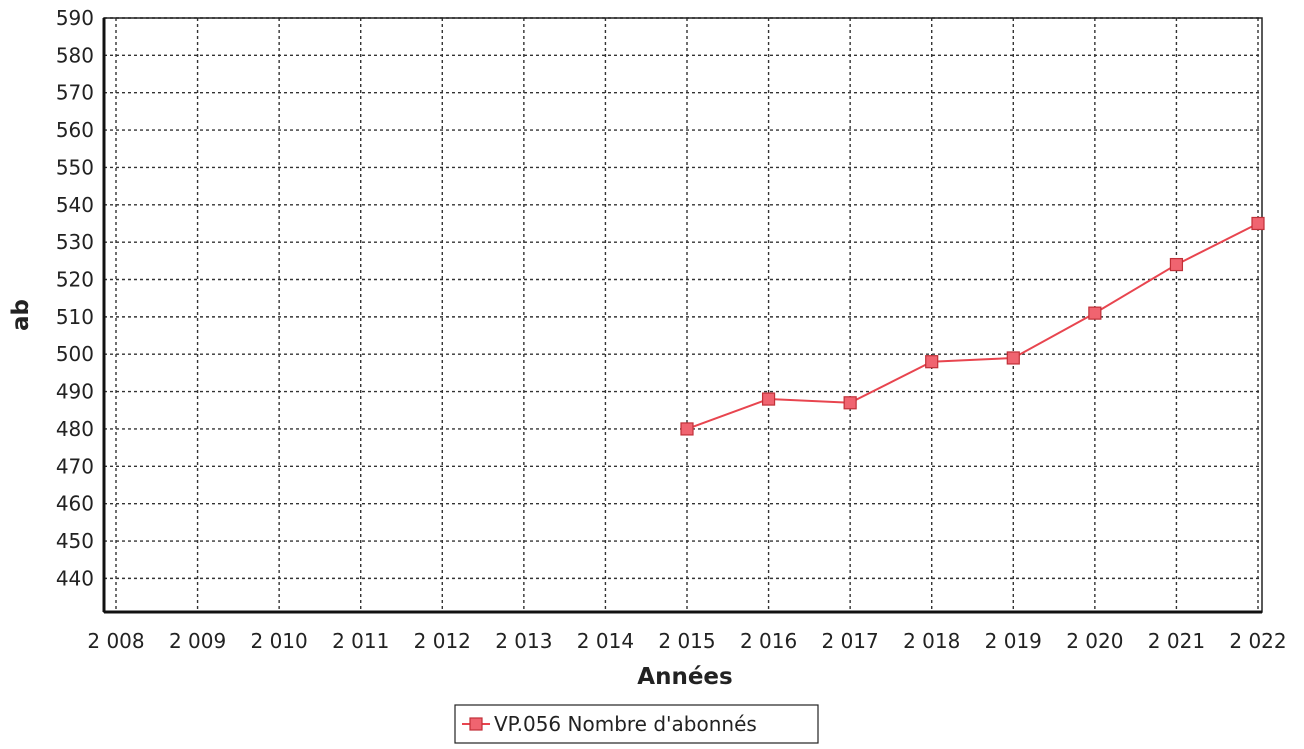  I want to click on y-tick-label: 570, so click(75, 93).